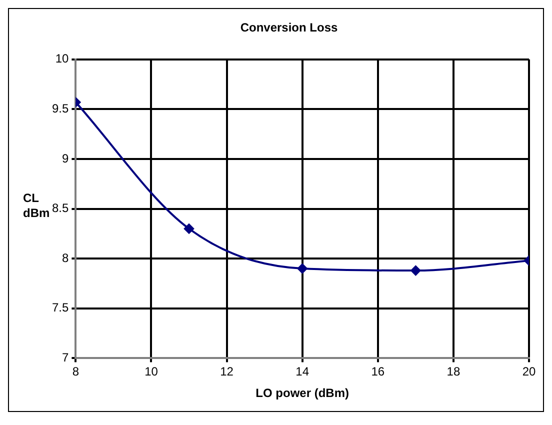 The image size is (552, 425). What do you see at coordinates (303, 371) in the screenshot?
I see `x-tick-label: 14` at bounding box center [303, 371].